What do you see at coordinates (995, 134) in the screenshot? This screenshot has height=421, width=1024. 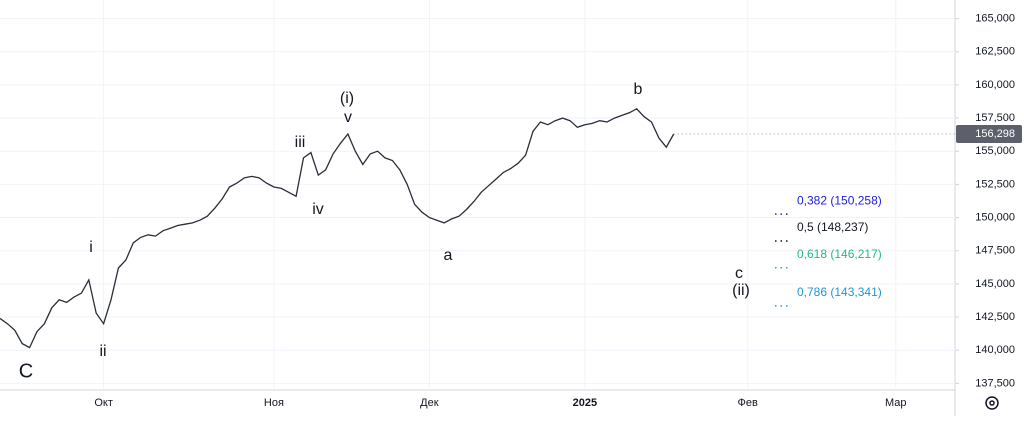 I see `last-price-label: 156,298` at bounding box center [995, 134].